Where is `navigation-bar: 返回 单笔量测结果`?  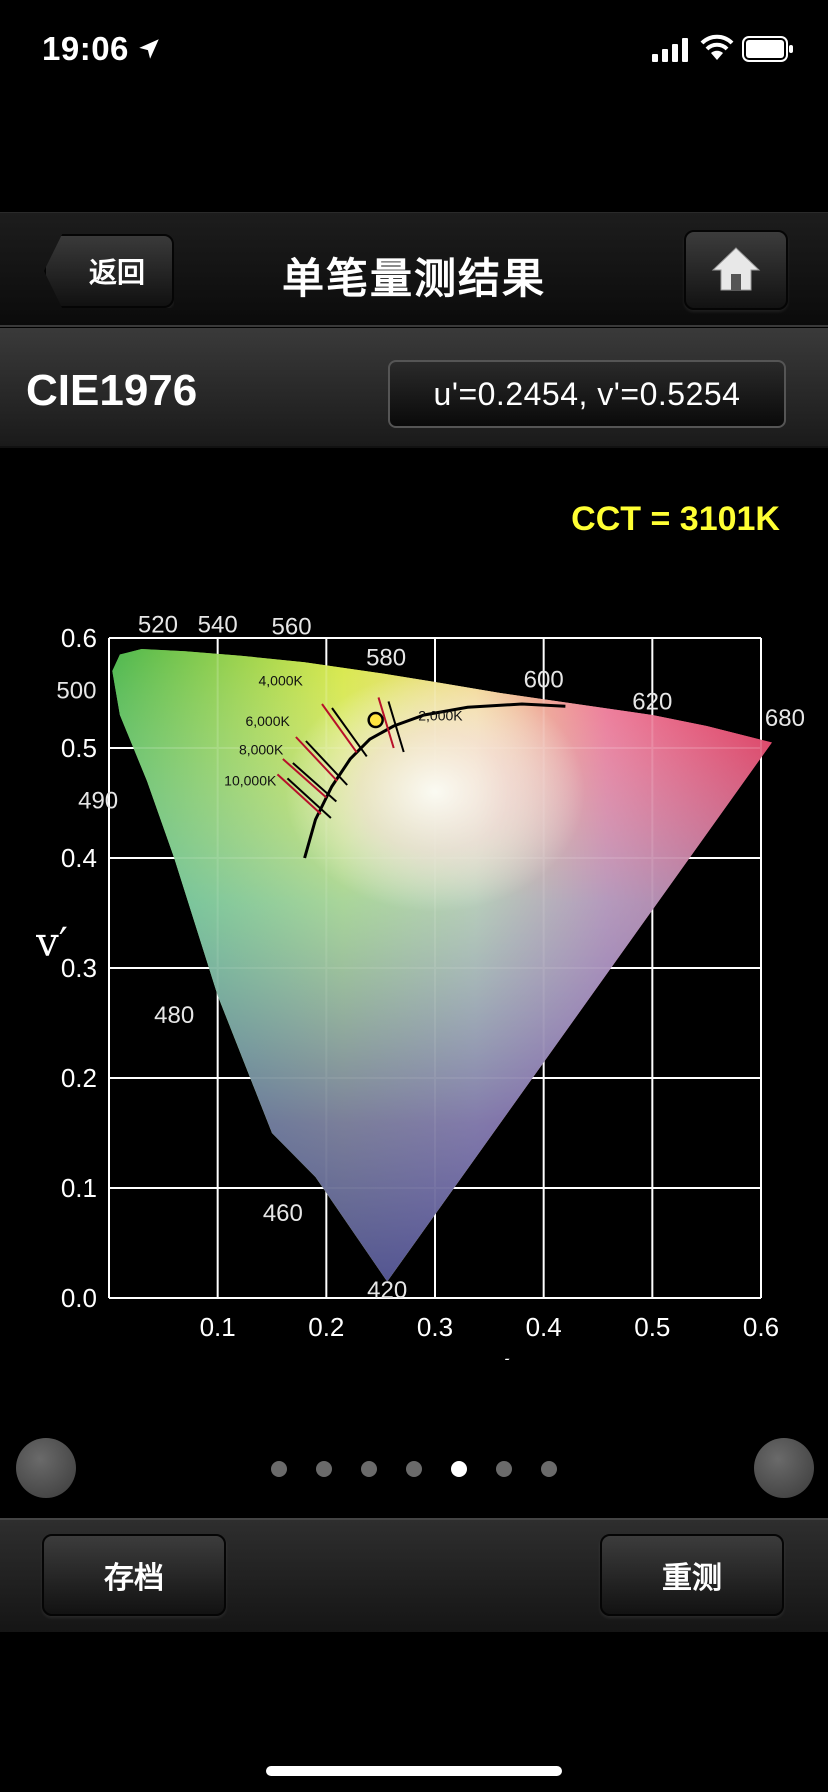 navigation-bar: 返回 单笔量测结果 is located at coordinates (414, 269).